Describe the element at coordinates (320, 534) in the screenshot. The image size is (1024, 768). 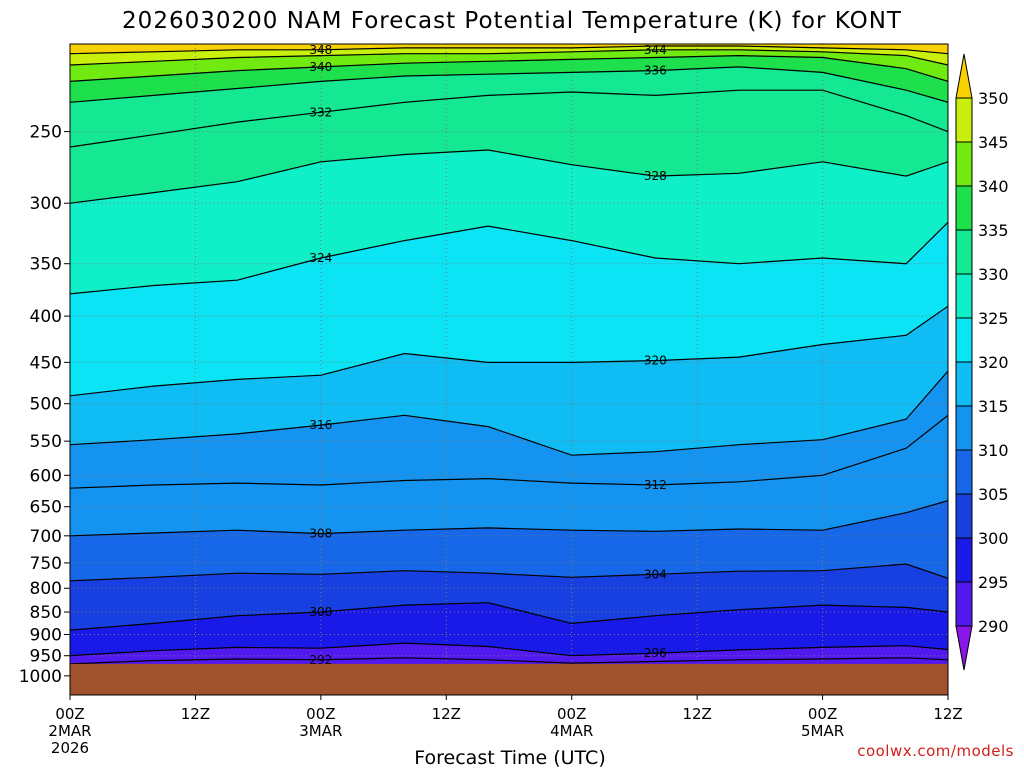
I see `contour-label: 308` at that location.